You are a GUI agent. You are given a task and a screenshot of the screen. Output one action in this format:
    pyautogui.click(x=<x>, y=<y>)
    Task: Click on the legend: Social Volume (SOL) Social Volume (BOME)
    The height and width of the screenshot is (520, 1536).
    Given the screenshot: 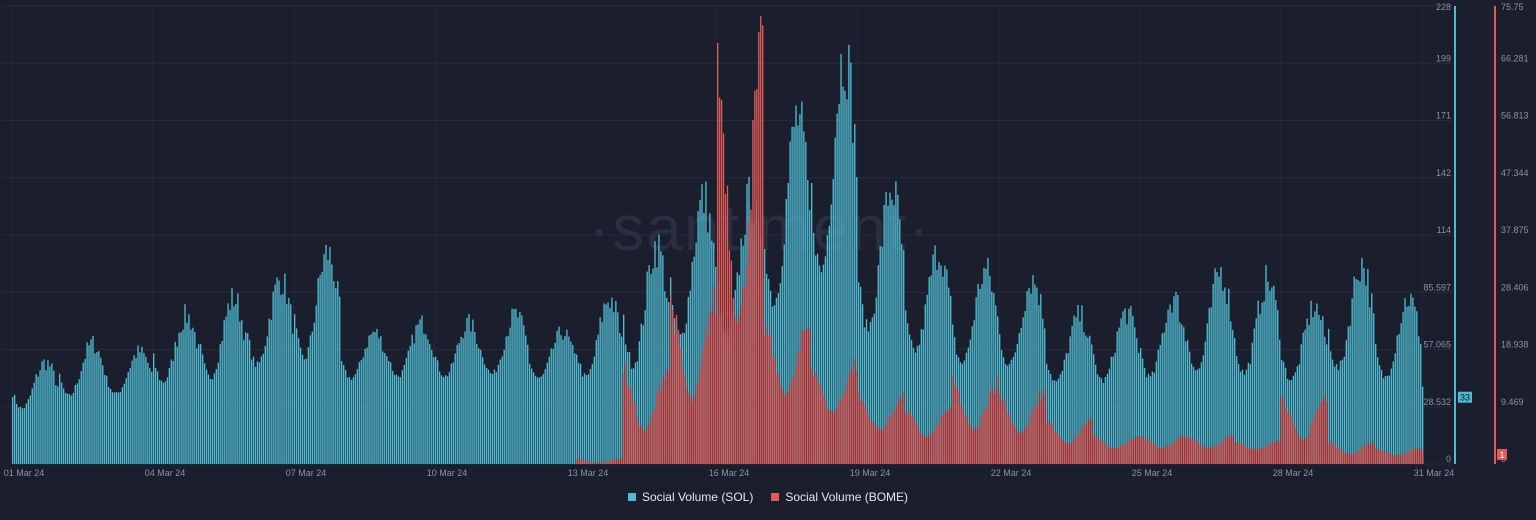 What is the action you would take?
    pyautogui.click(x=768, y=497)
    